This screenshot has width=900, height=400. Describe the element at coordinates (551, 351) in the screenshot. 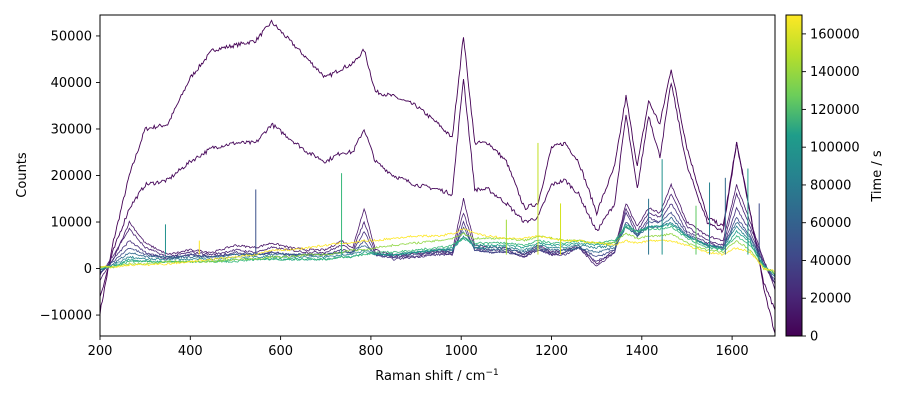

I see `x-tick-label-1200: 1200` at that location.